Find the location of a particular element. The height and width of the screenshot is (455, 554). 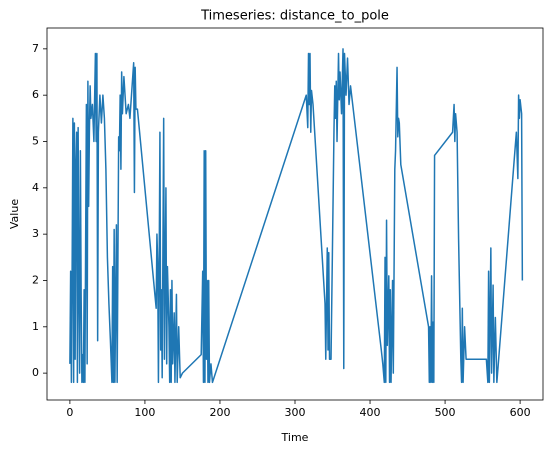

x-tick-label: 600 is located at coordinates (520, 412).